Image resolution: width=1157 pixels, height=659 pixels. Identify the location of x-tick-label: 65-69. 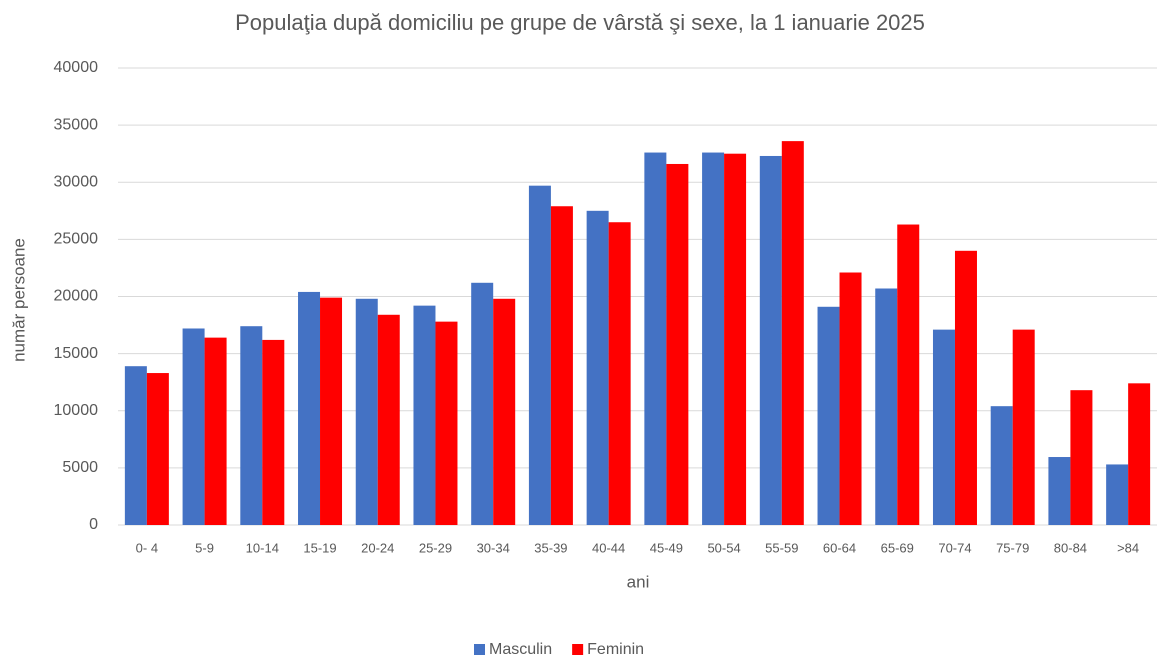
(897, 547).